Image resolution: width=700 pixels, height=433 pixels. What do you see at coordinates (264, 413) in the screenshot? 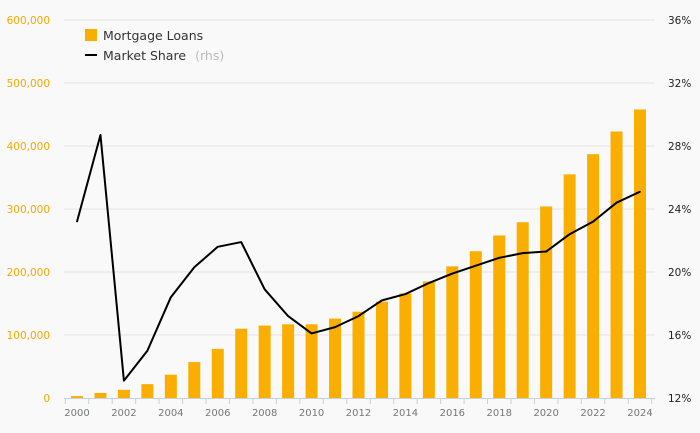
I see `x-tick-label: 2008` at bounding box center [264, 413].